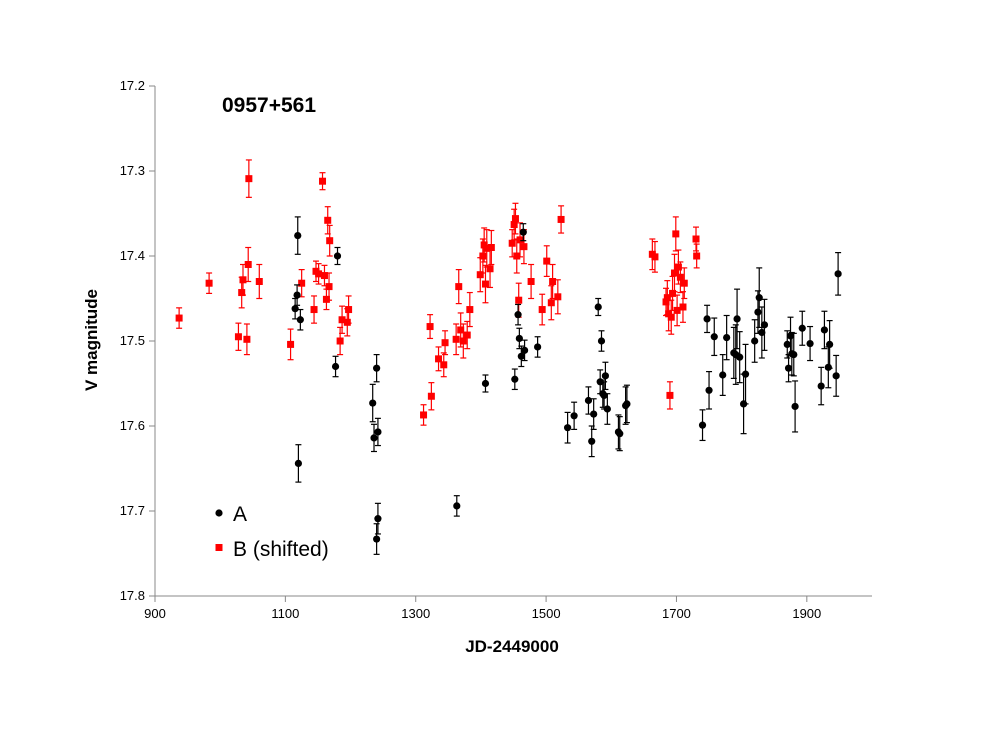 The height and width of the screenshot is (750, 981). I want to click on x-tick-label: 1500, so click(546, 613).